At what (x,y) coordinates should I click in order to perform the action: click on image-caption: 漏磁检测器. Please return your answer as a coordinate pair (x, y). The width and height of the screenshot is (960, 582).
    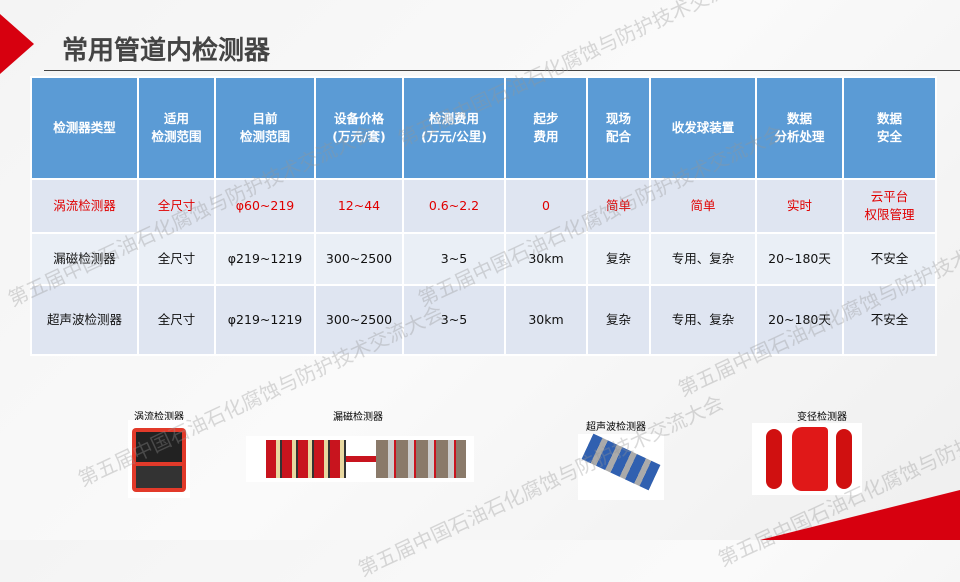
    Looking at the image, I should click on (358, 417).